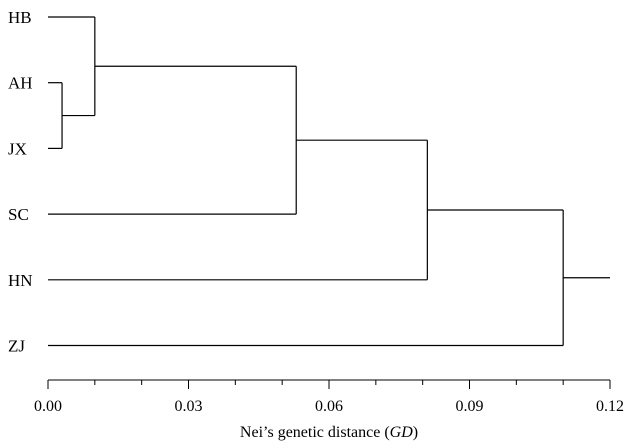 Image resolution: width=631 pixels, height=441 pixels. I want to click on x-tick-label: 0.12, so click(610, 406).